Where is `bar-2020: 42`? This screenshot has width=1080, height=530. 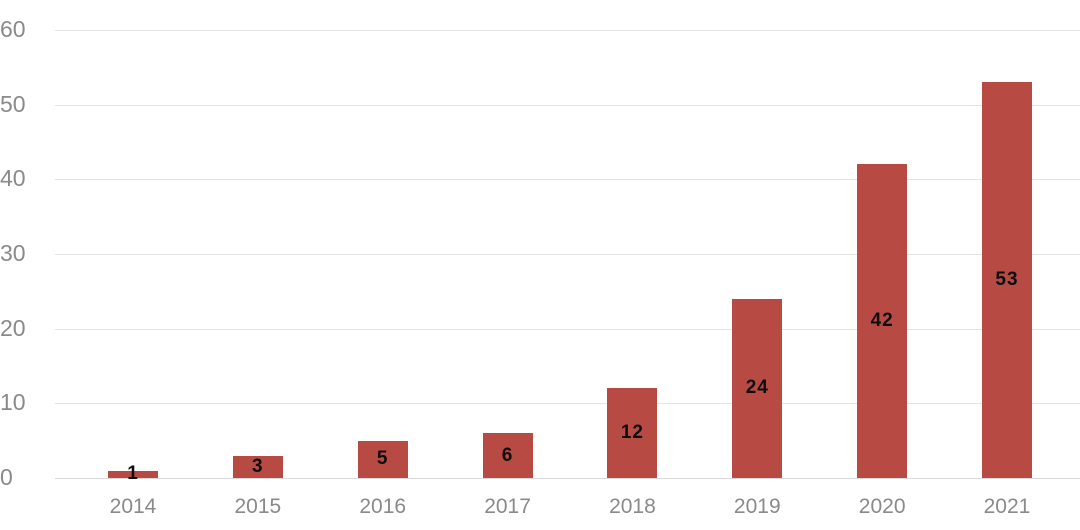 bar-2020: 42 is located at coordinates (882, 321).